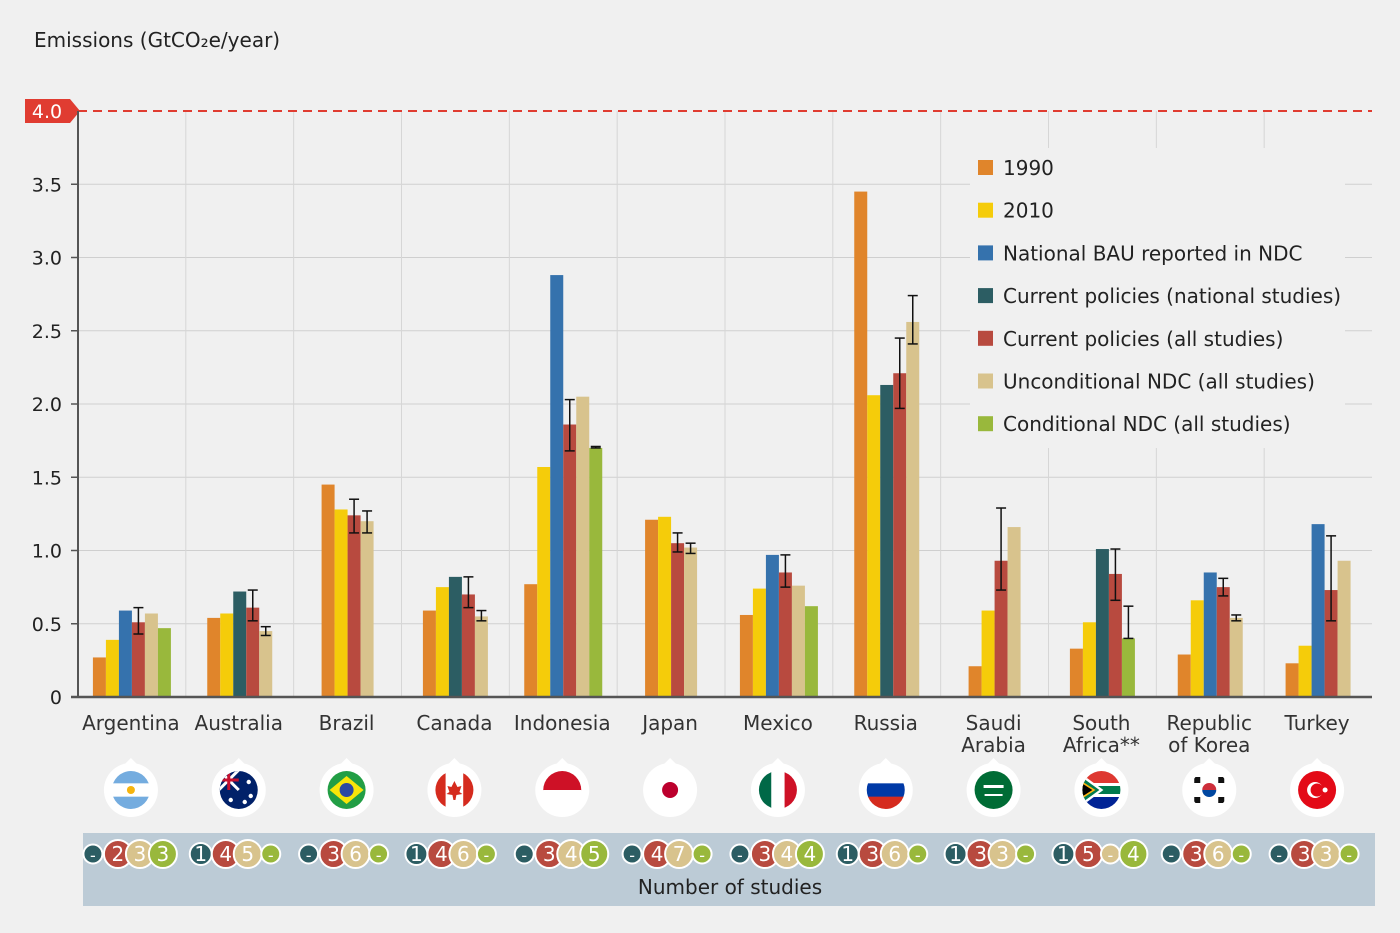 This screenshot has height=933, width=1400. I want to click on bar-argentina-2010, so click(112, 668).